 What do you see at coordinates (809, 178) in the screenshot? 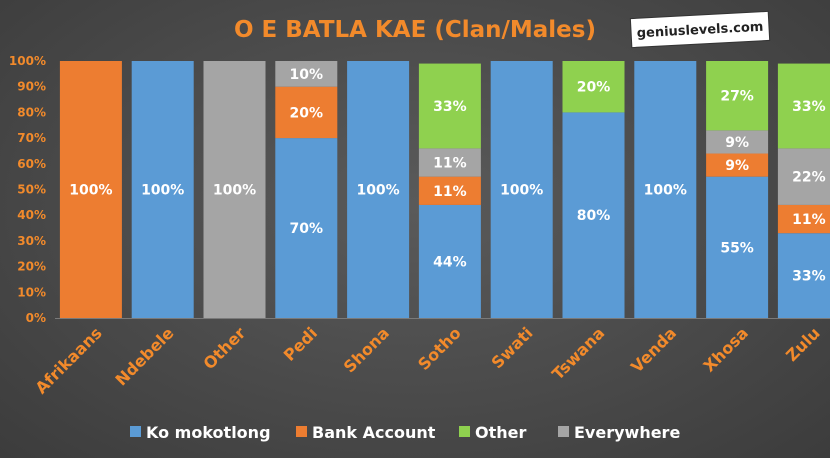
I see `data-label: 22%` at bounding box center [809, 178].